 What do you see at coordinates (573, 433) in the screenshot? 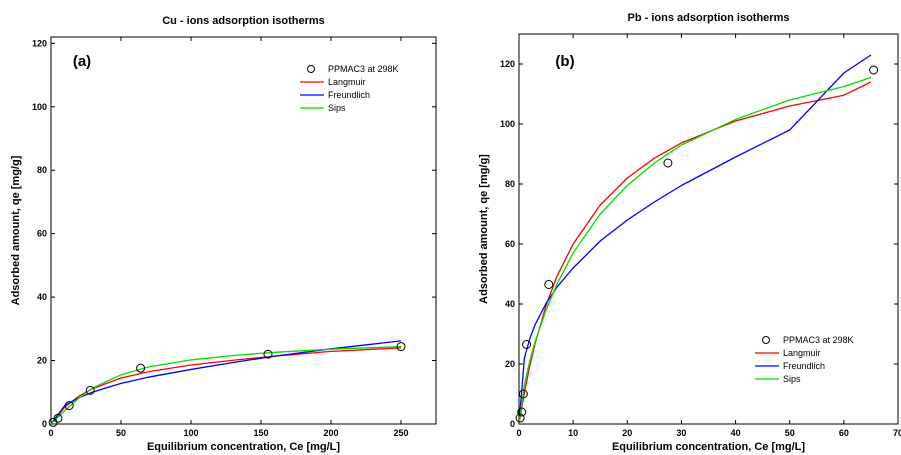
I see `x-tick-label: 10` at bounding box center [573, 433].